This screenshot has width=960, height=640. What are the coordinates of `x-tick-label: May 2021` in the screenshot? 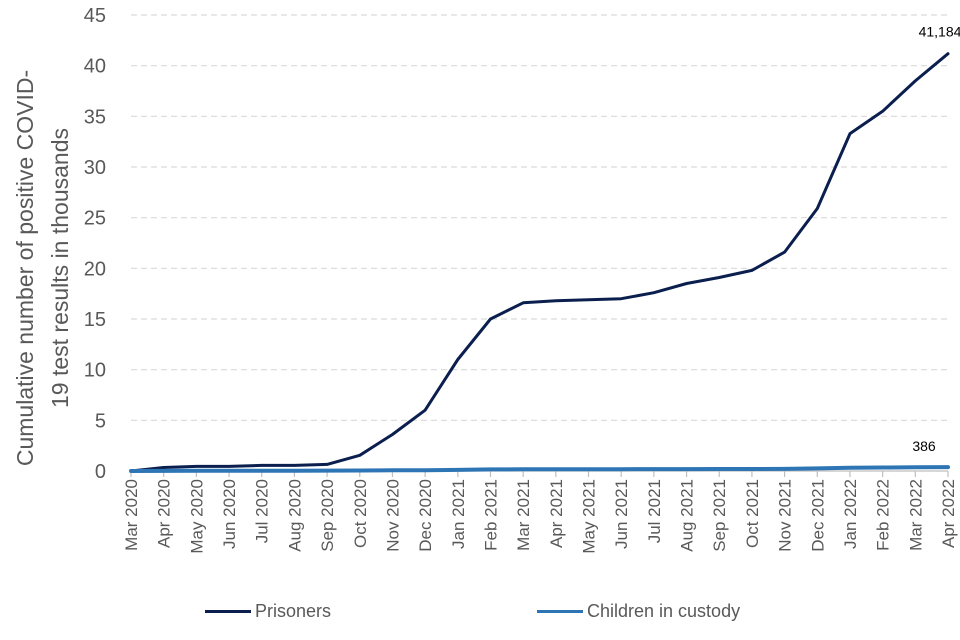 It's located at (589, 516).